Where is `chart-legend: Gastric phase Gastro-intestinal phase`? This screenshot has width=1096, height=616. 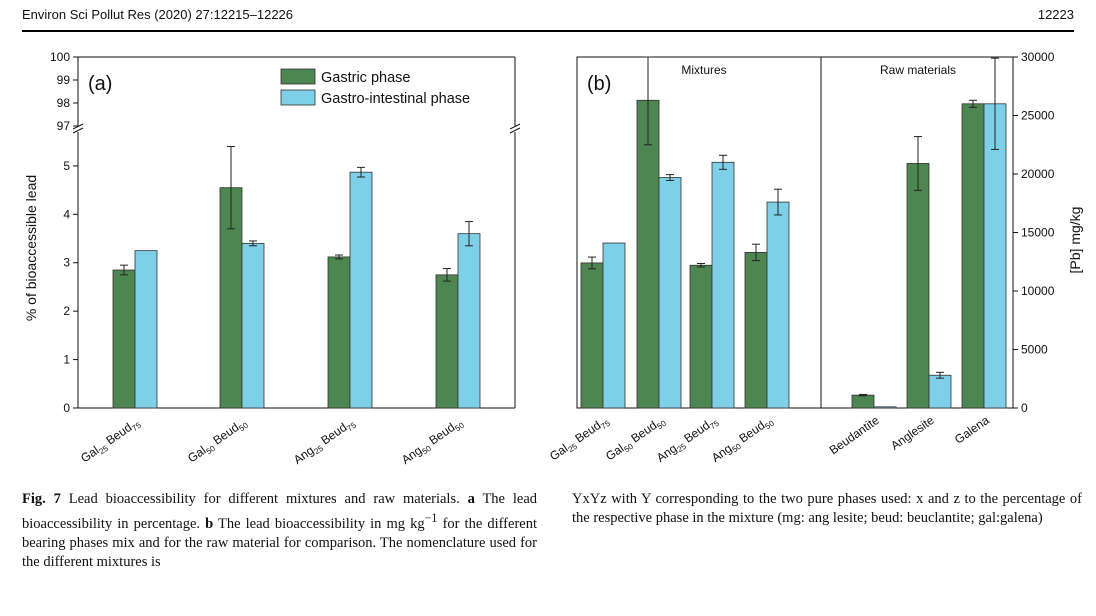 chart-legend: Gastric phase Gastro-intestinal phase is located at coordinates (375, 87).